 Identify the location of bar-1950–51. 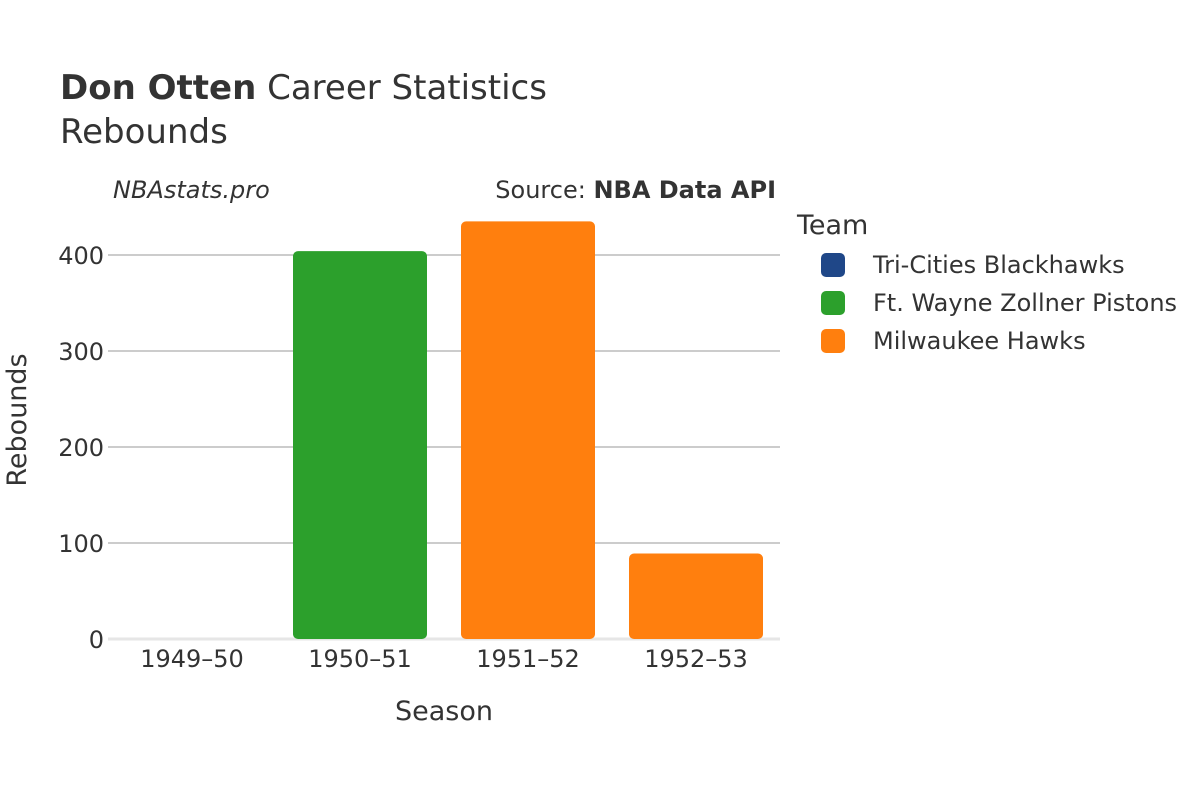
(360, 445).